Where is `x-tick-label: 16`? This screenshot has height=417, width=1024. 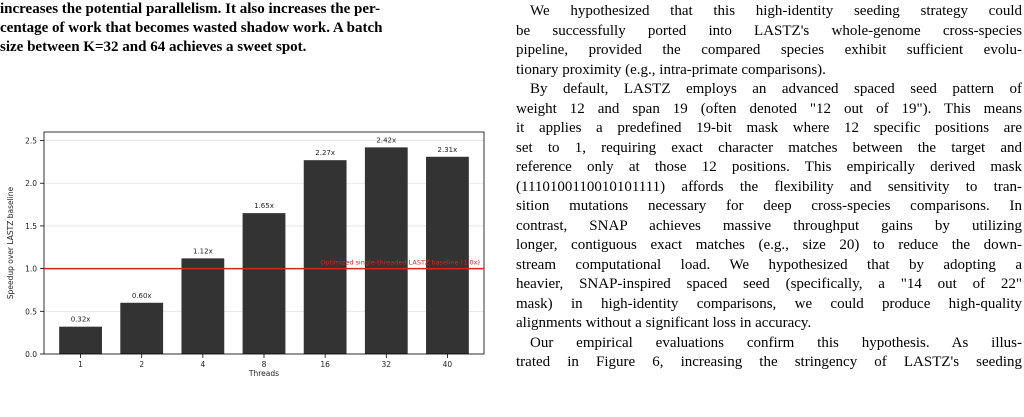 x-tick-label: 16 is located at coordinates (325, 364).